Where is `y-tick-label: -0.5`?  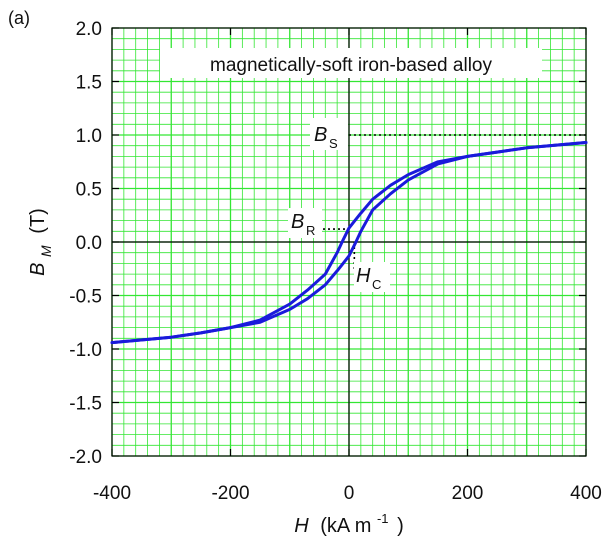 y-tick-label: -0.5 is located at coordinates (85, 297).